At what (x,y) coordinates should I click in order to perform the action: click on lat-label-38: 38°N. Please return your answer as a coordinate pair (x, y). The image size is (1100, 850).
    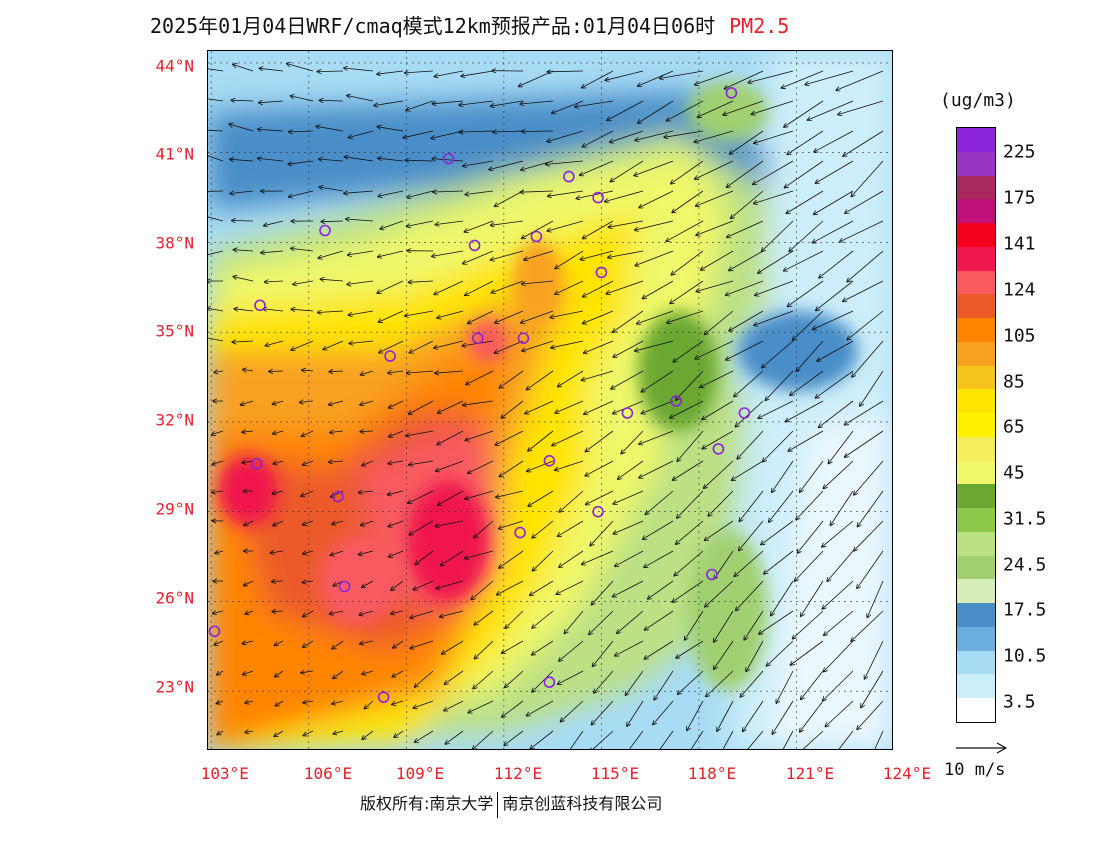
    Looking at the image, I should click on (174, 243).